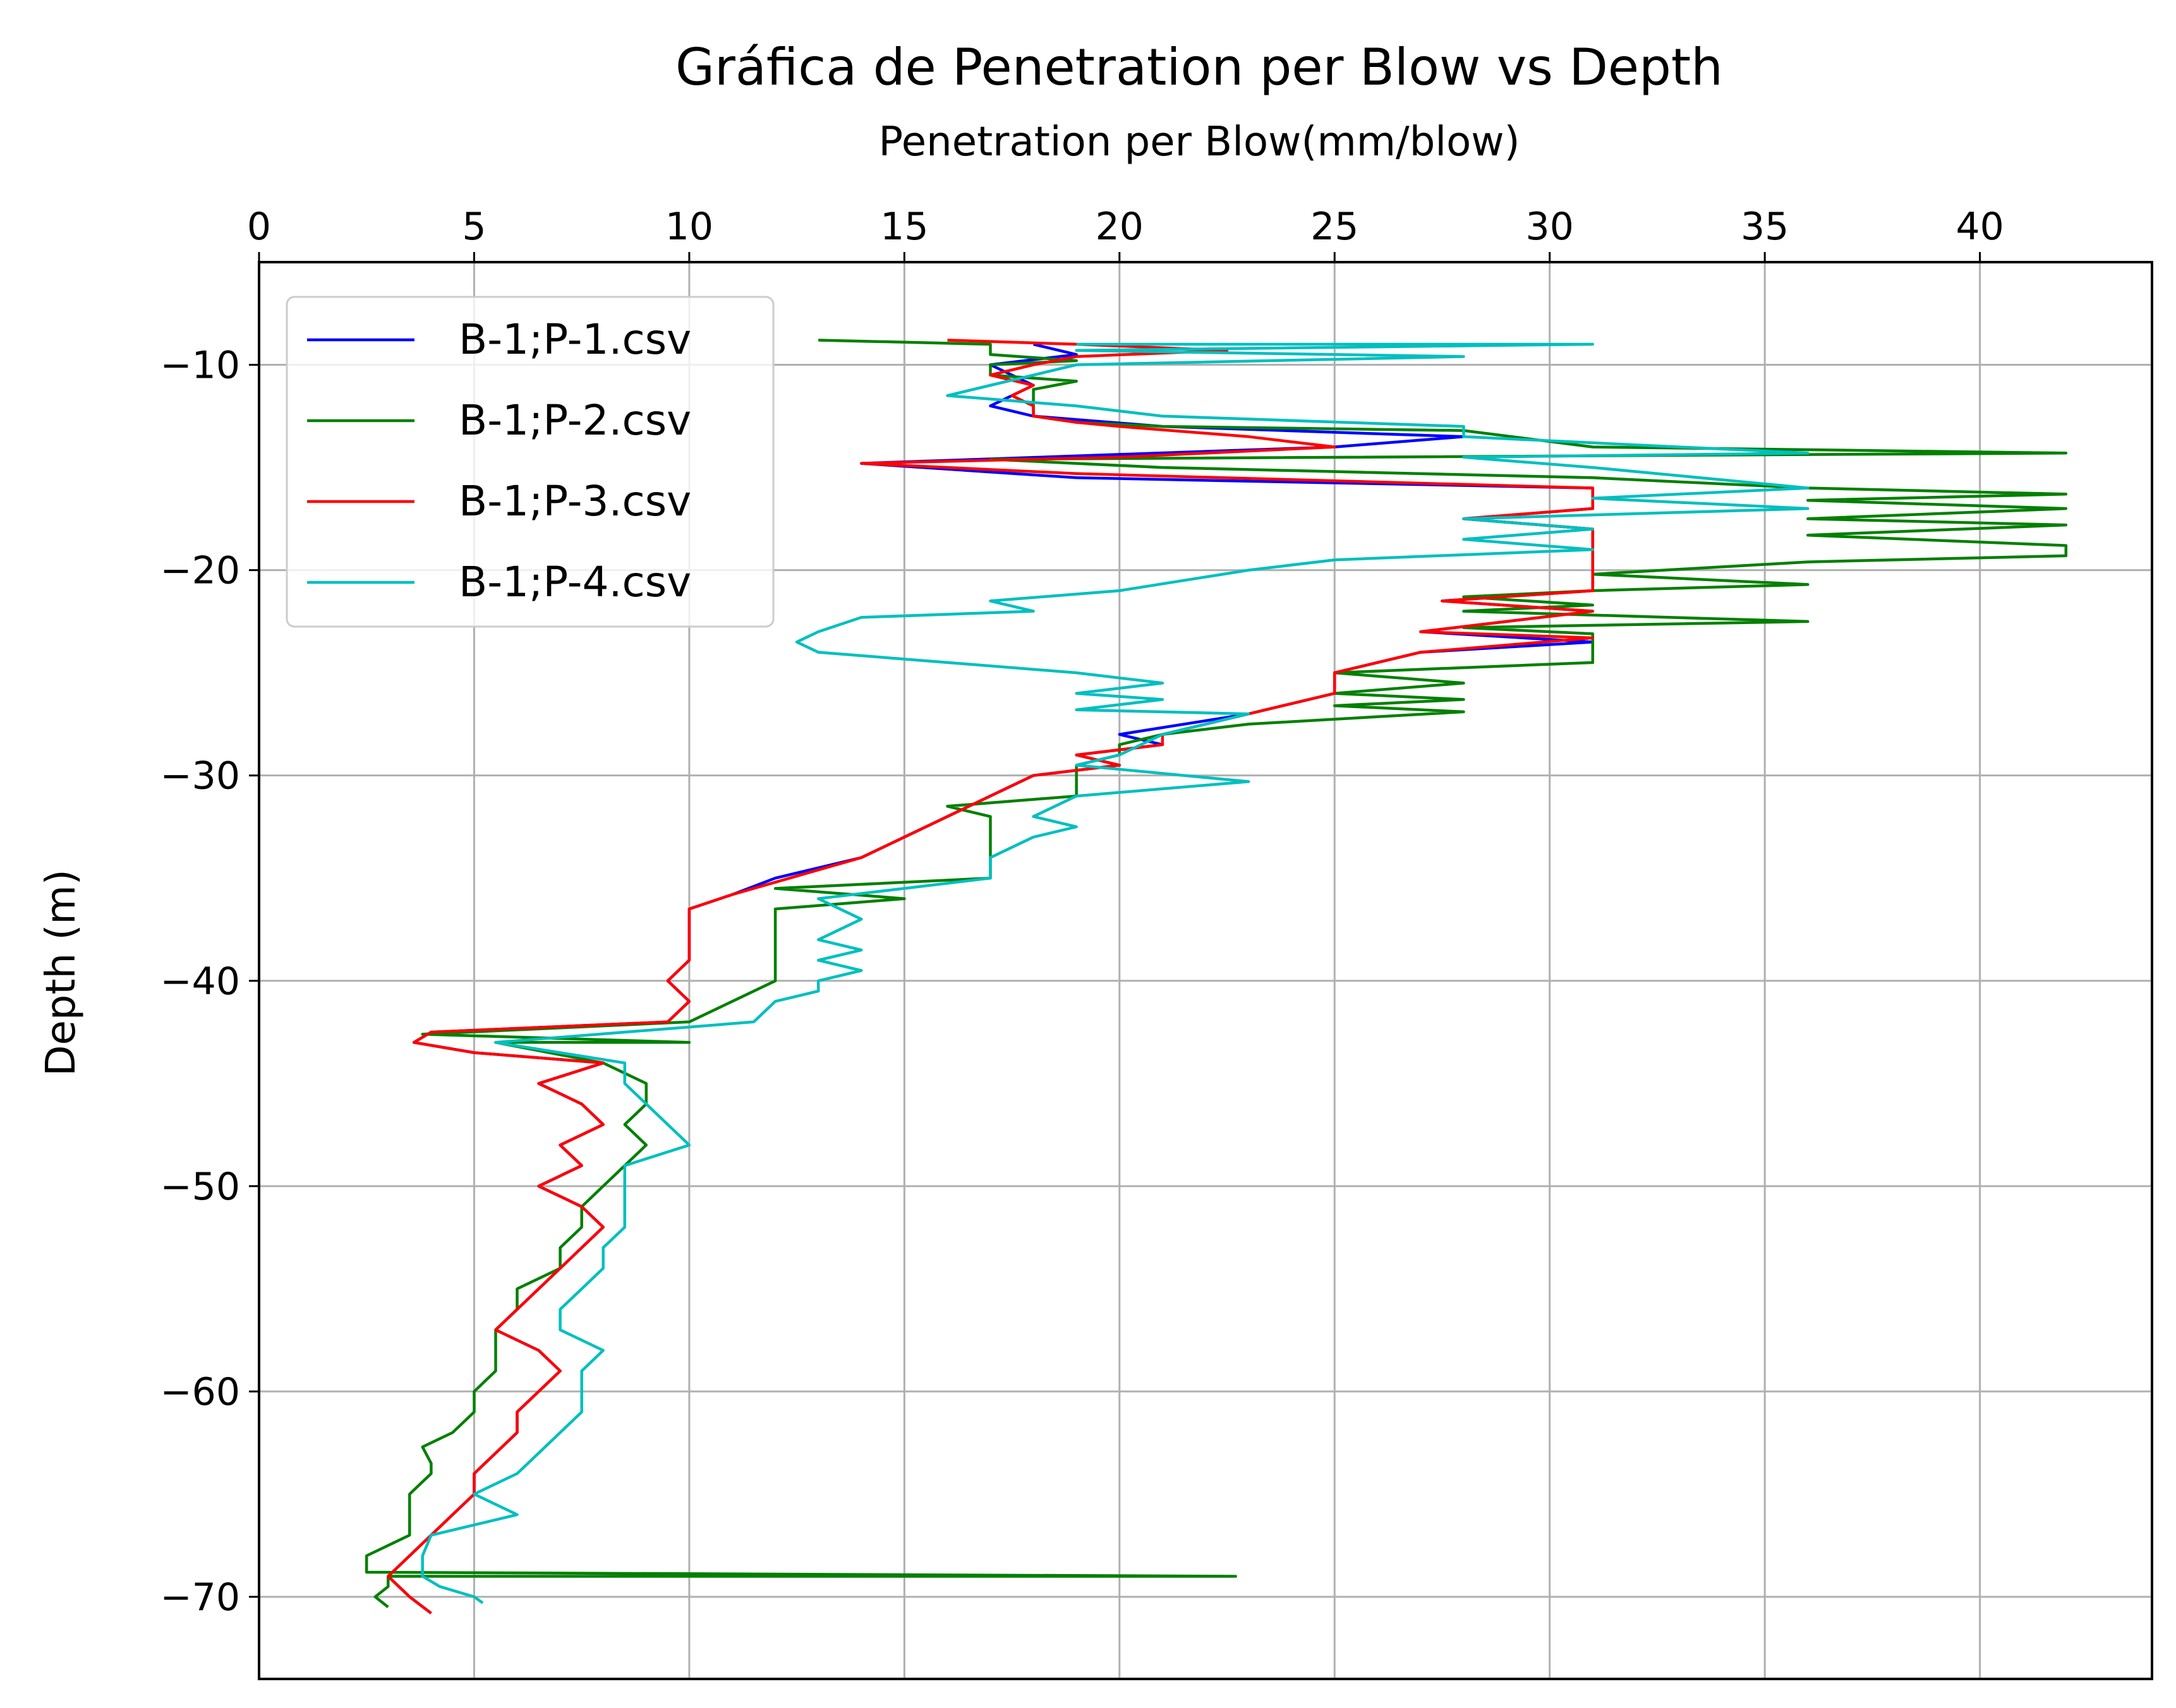 This screenshot has height=1708, width=2176. I want to click on y-tick-label: −40, so click(200, 981).